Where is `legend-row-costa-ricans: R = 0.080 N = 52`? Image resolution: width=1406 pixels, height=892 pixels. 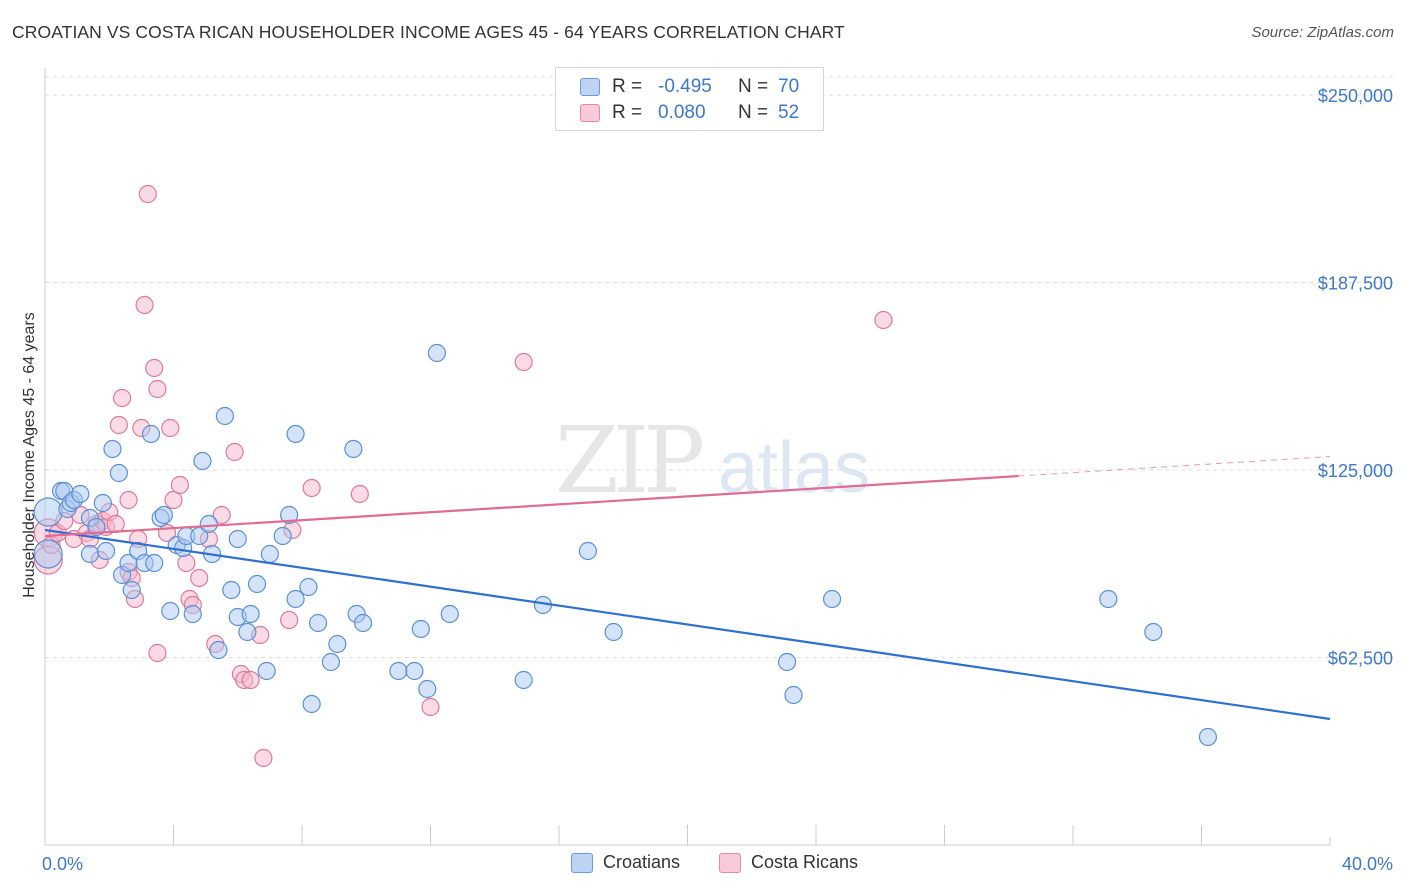
legend-row-costa-ricans: R = 0.080 N = 52 is located at coordinates (689, 113).